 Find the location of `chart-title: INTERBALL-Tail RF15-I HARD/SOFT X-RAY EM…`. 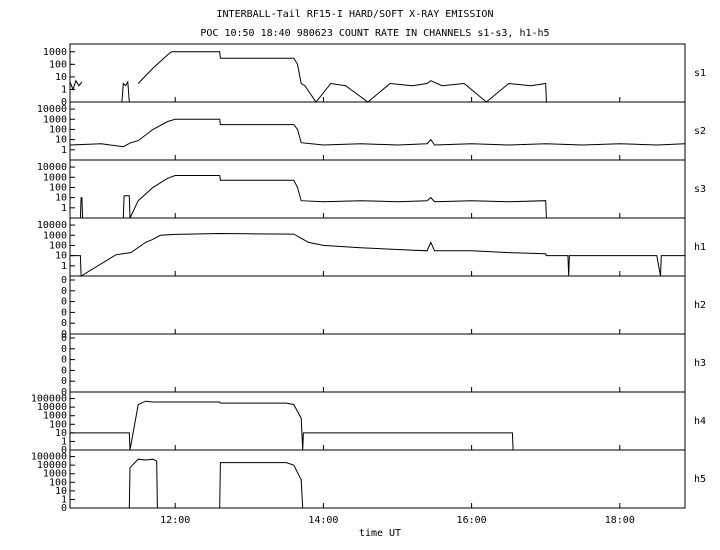

chart-title: INTERBALL-Tail RF15-I HARD/SOFT X-RAY EM… is located at coordinates (355, 14).